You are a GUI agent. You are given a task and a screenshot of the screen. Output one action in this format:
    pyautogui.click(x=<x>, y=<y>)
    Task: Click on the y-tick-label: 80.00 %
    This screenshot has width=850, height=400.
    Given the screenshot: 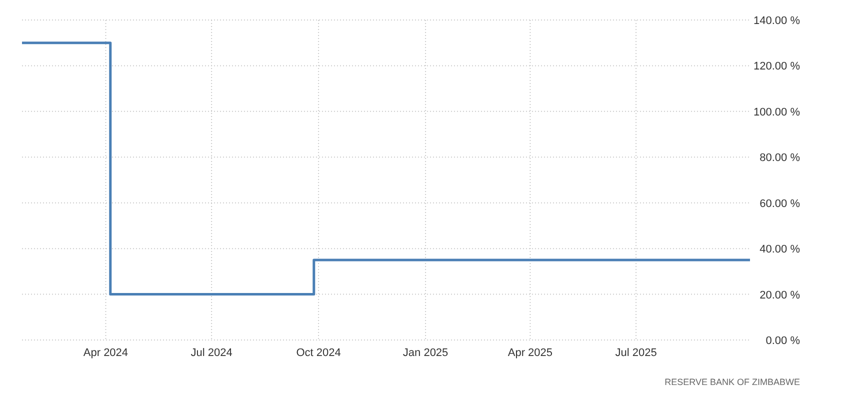 What is the action you would take?
    pyautogui.click(x=780, y=158)
    